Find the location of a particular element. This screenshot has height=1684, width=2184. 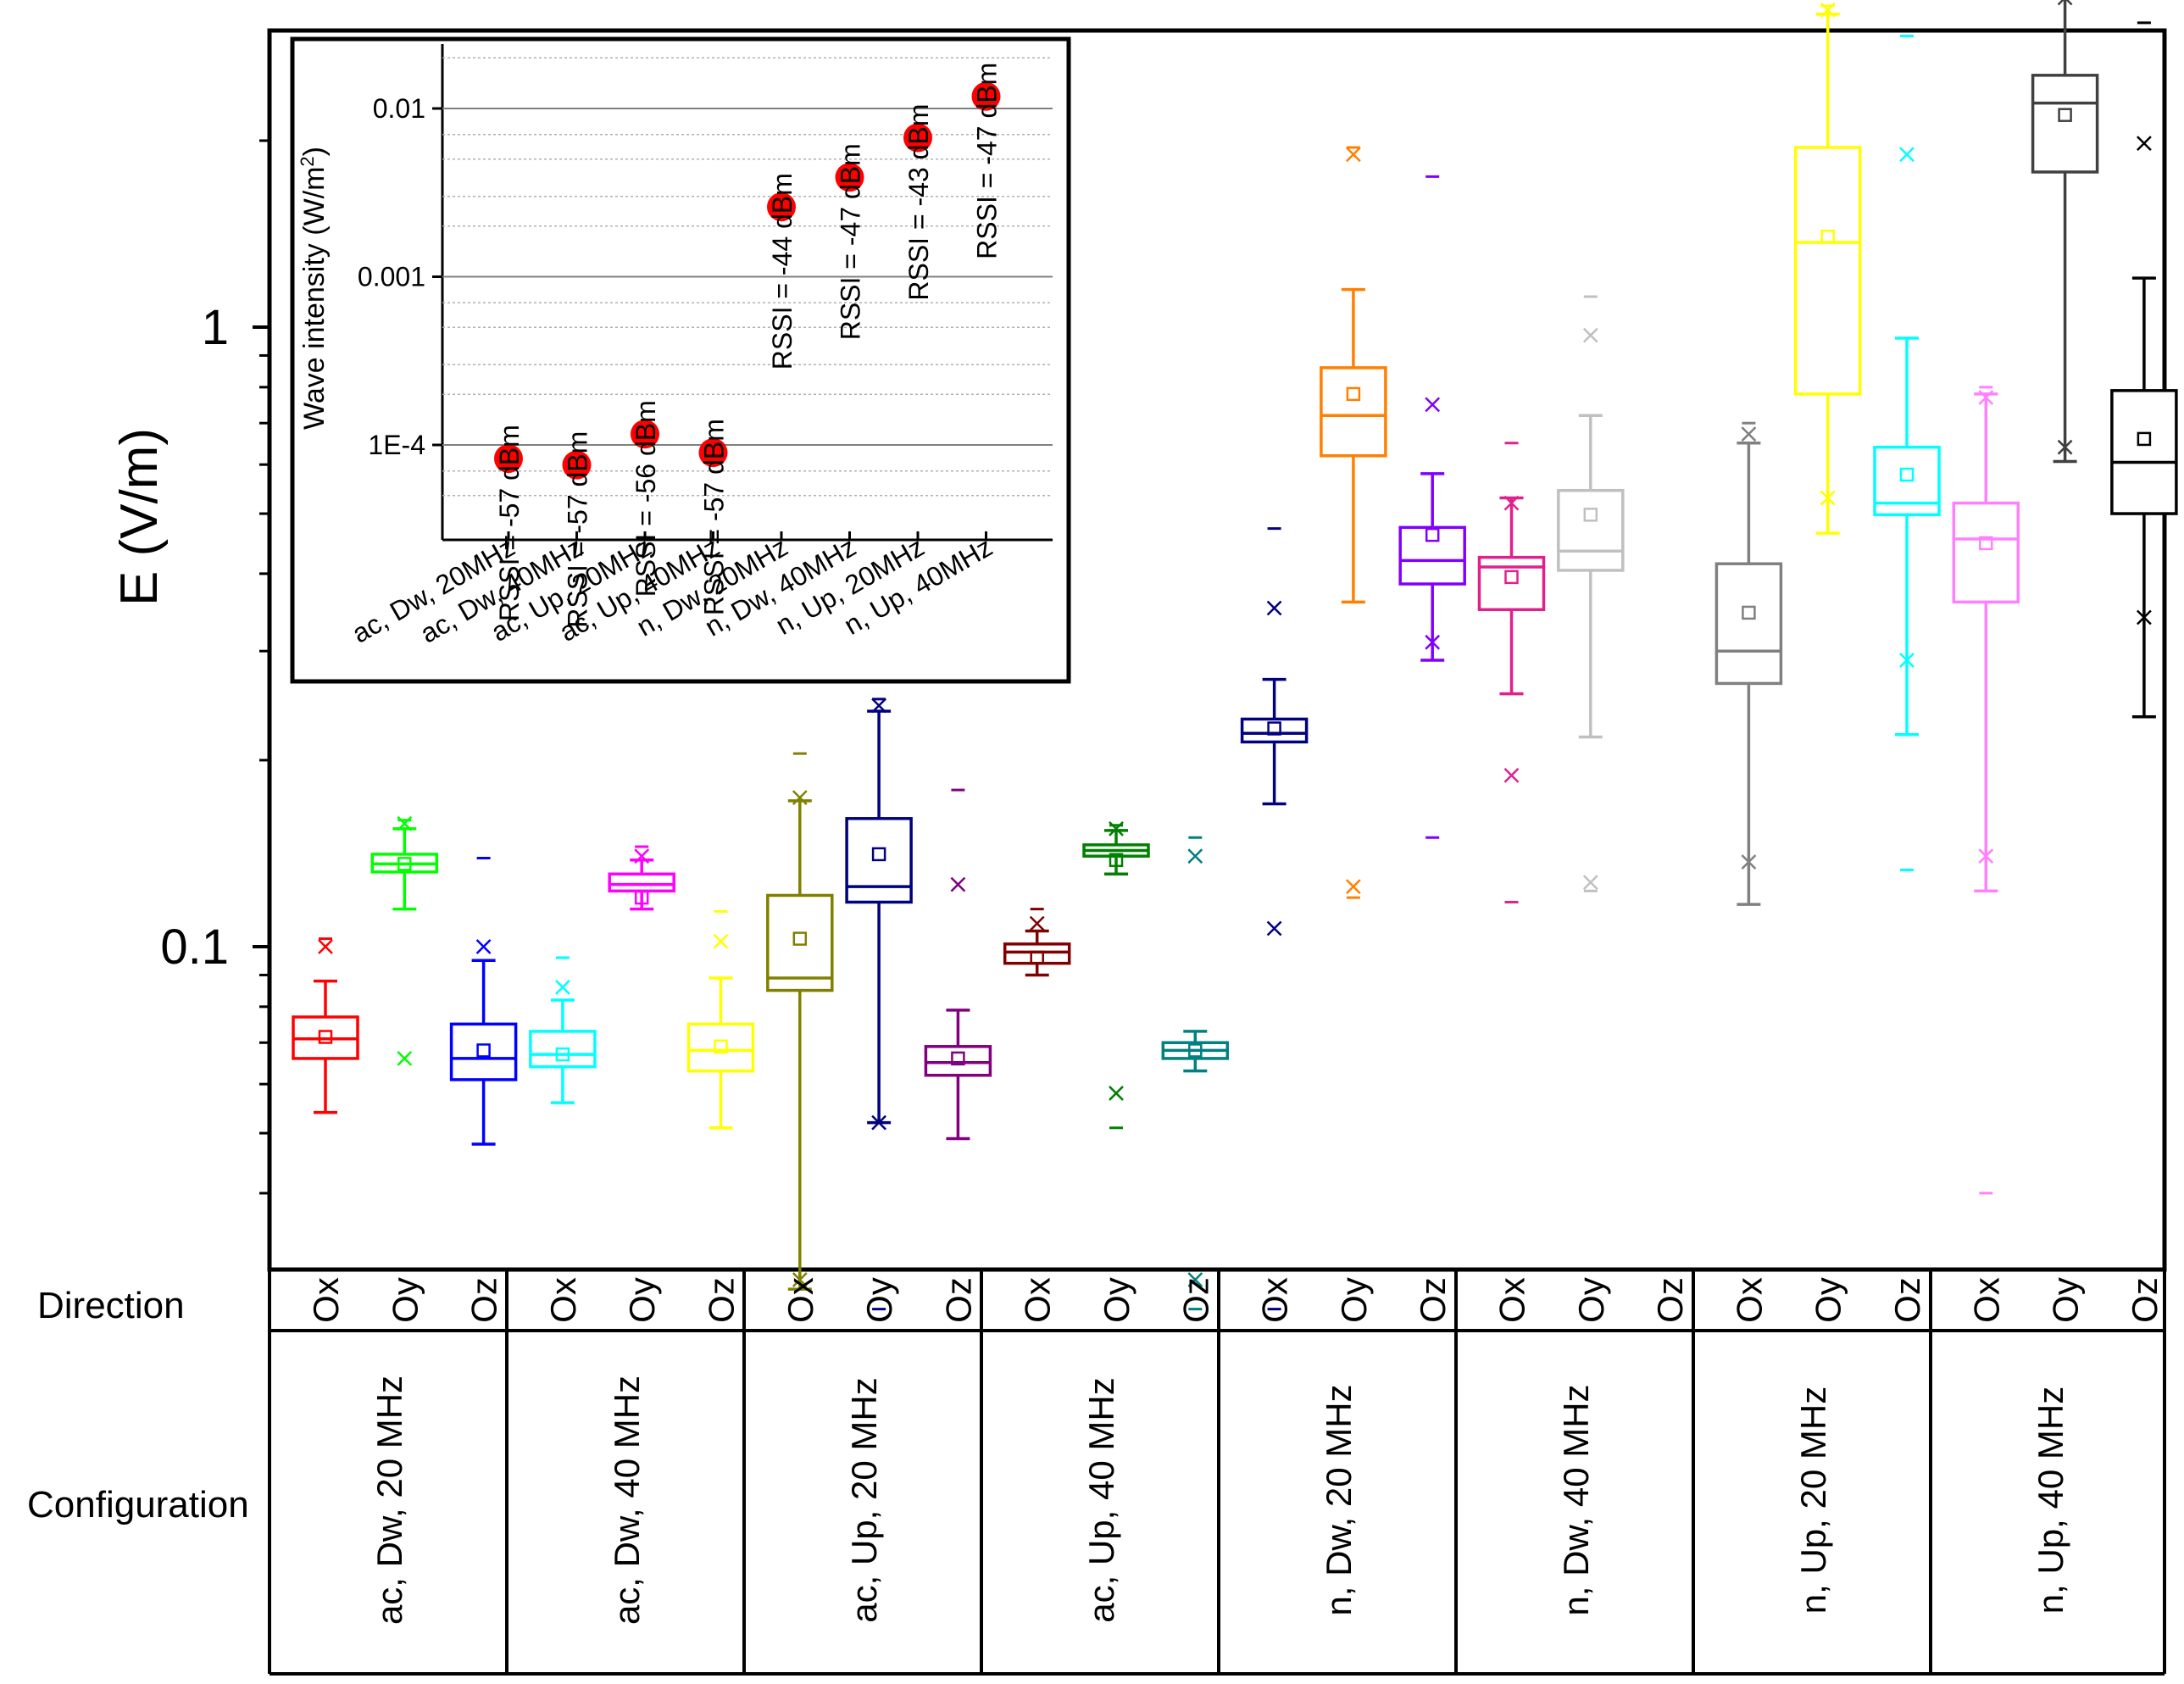

box-n-dw-40-mhz-ox is located at coordinates (1511, 673).